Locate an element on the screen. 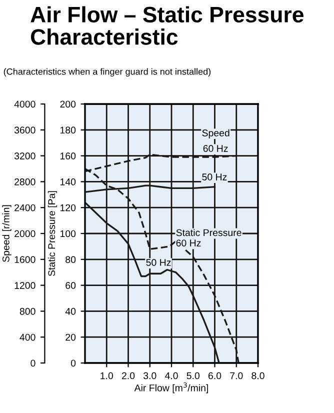 The width and height of the screenshot is (334, 413). chart-subtitle: (Characteristics when a finger guard is not installed) is located at coordinates (107, 72).